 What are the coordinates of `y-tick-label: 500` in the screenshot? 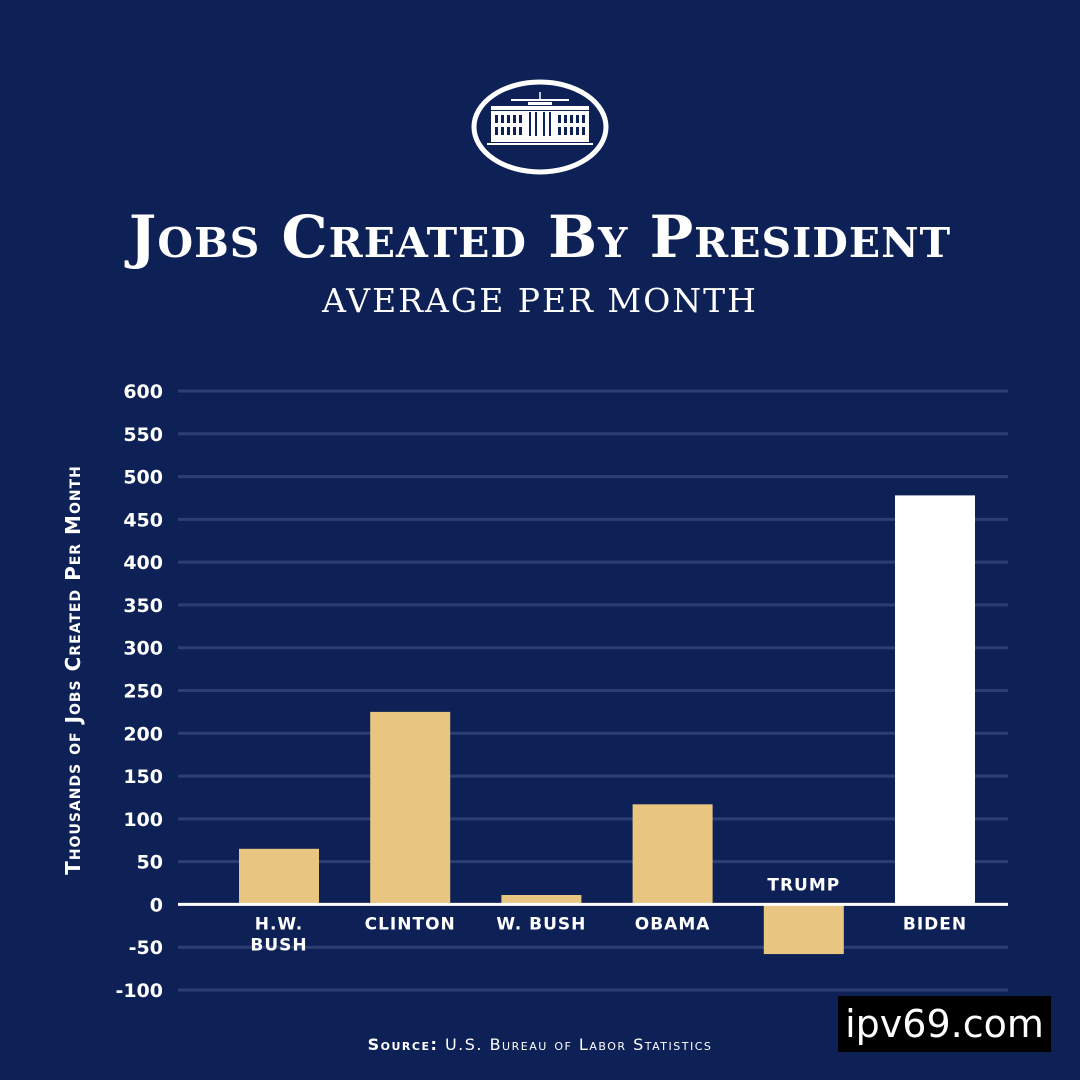 It's located at (143, 478).